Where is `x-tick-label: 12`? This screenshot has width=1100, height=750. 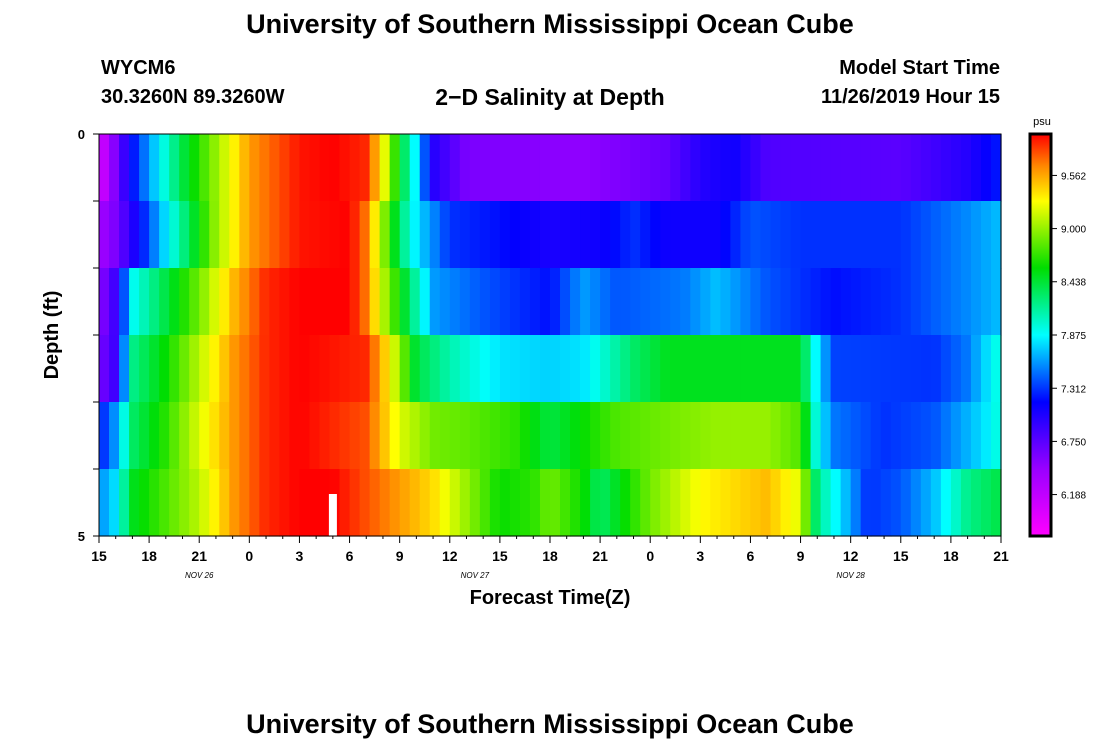
x-tick-label: 12 is located at coordinates (851, 556).